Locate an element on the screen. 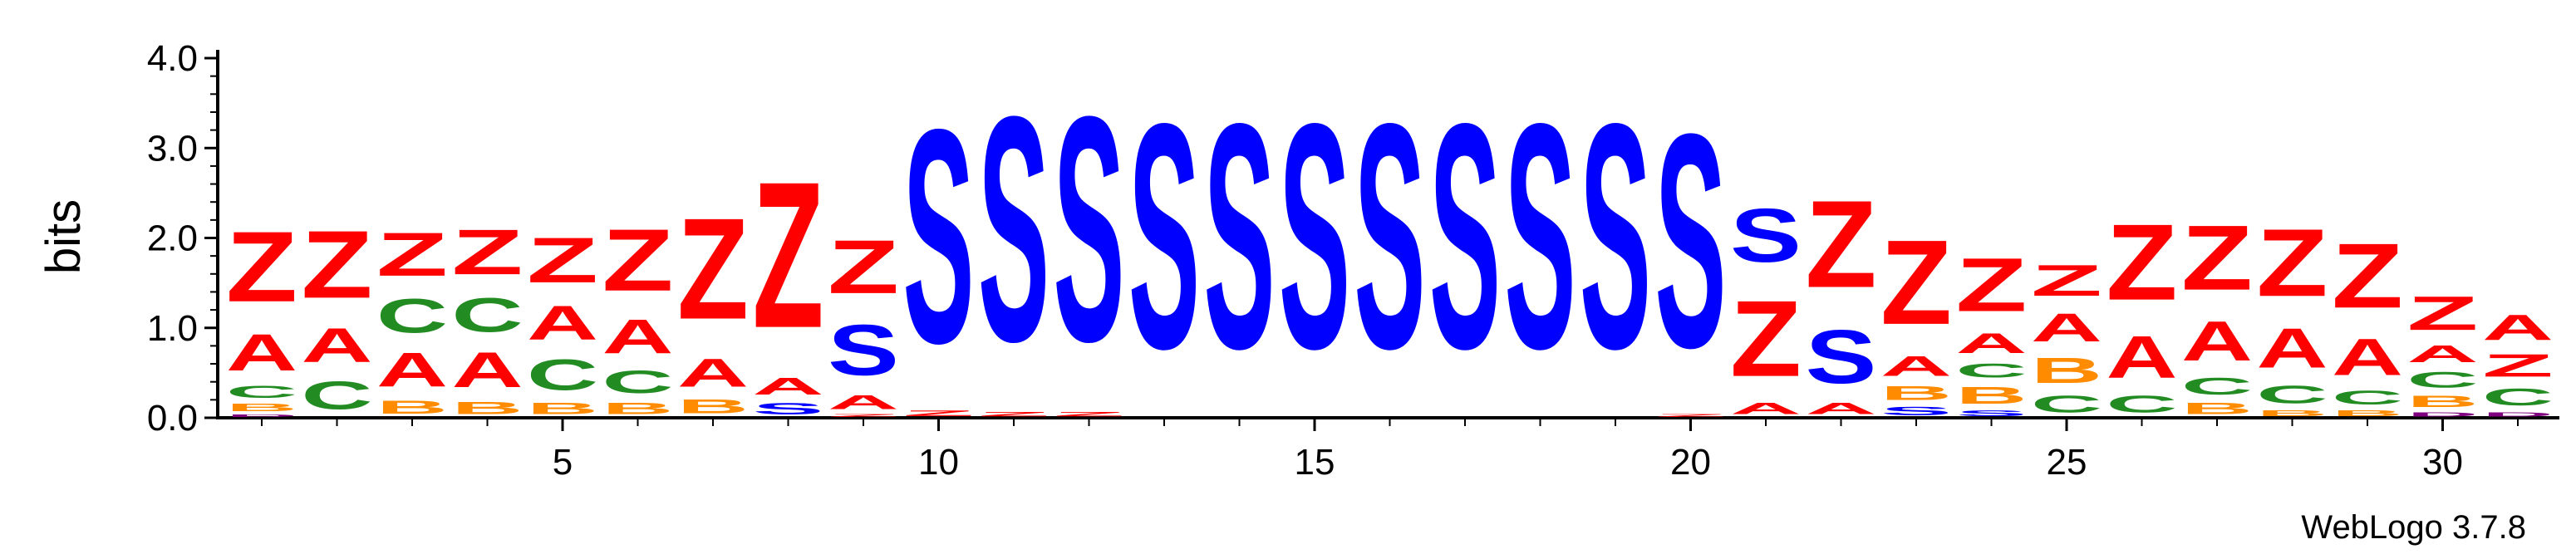 The image size is (2576, 554). x-ticks: 5 10 15 20 25 30 is located at coordinates (1390, 450).